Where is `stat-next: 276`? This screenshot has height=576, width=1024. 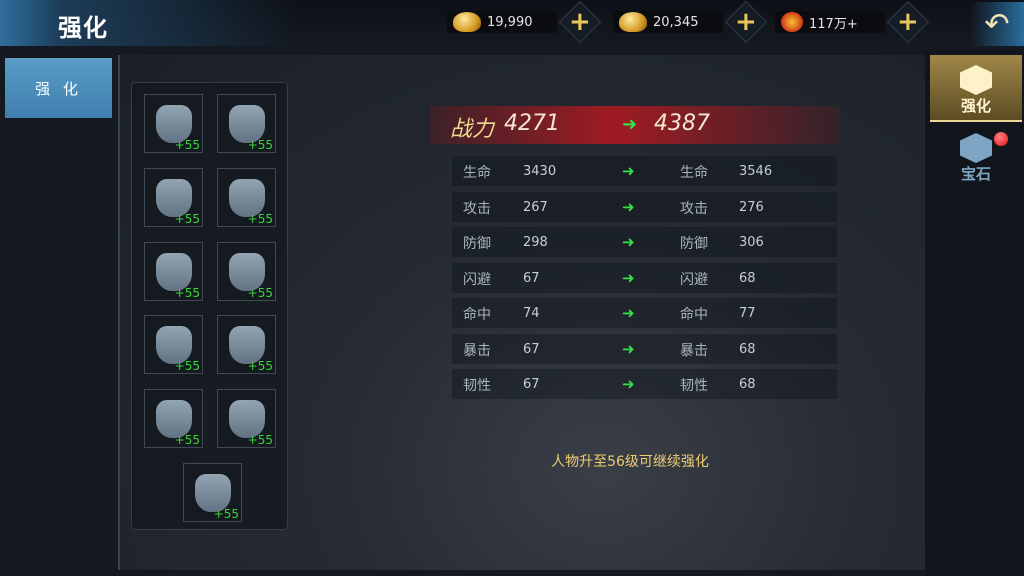 stat-next: 276 is located at coordinates (751, 207).